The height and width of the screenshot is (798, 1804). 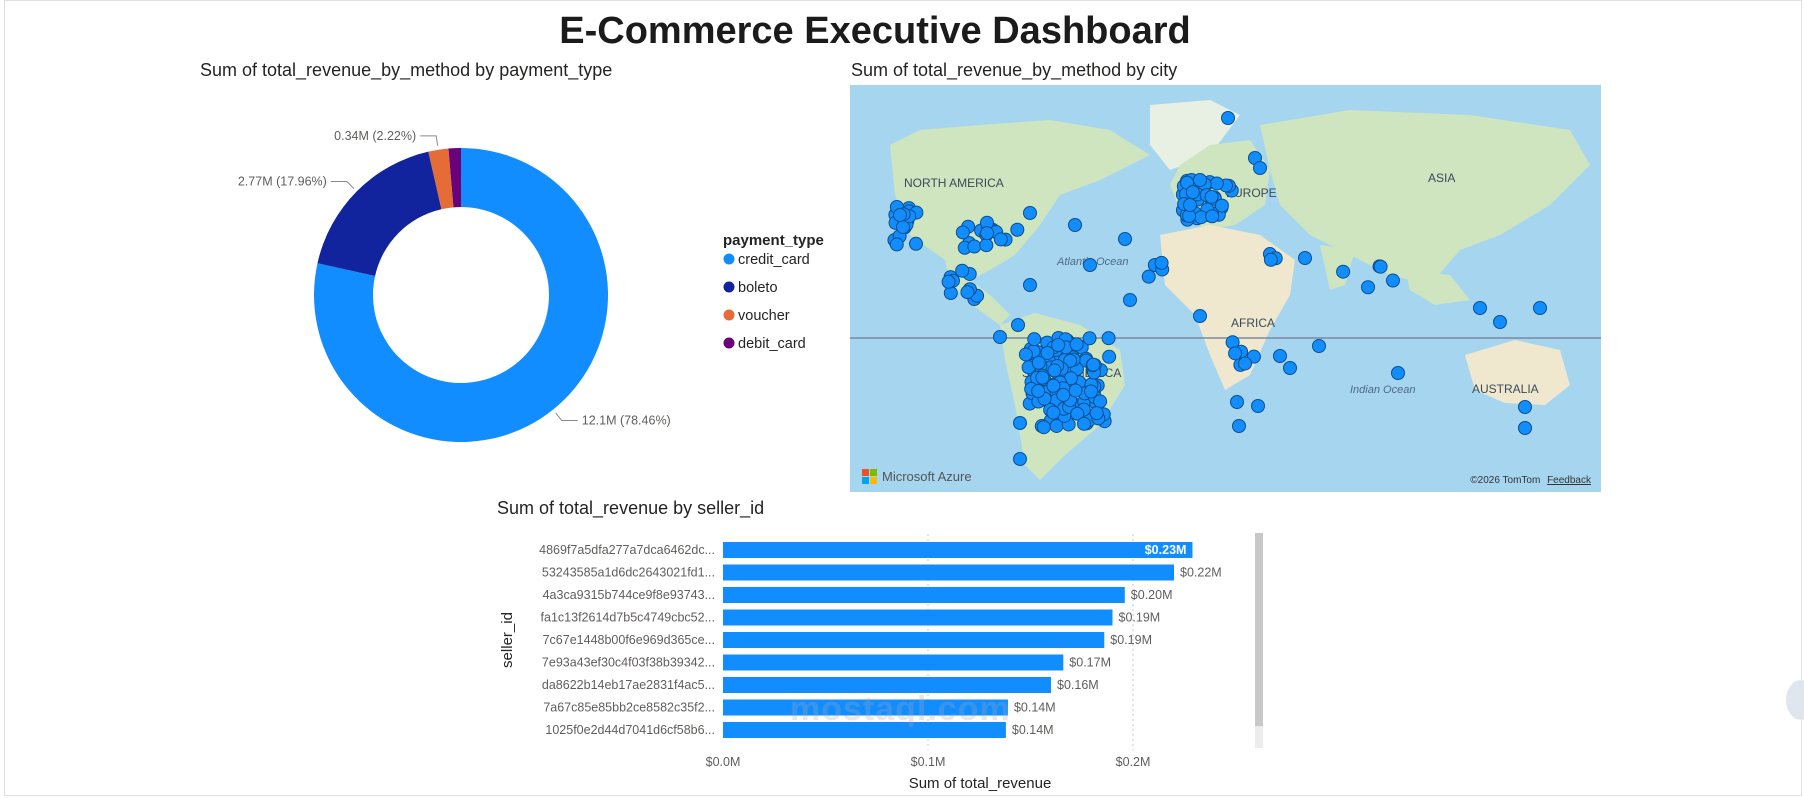 I want to click on donut-slice-voucher, so click(x=441, y=179).